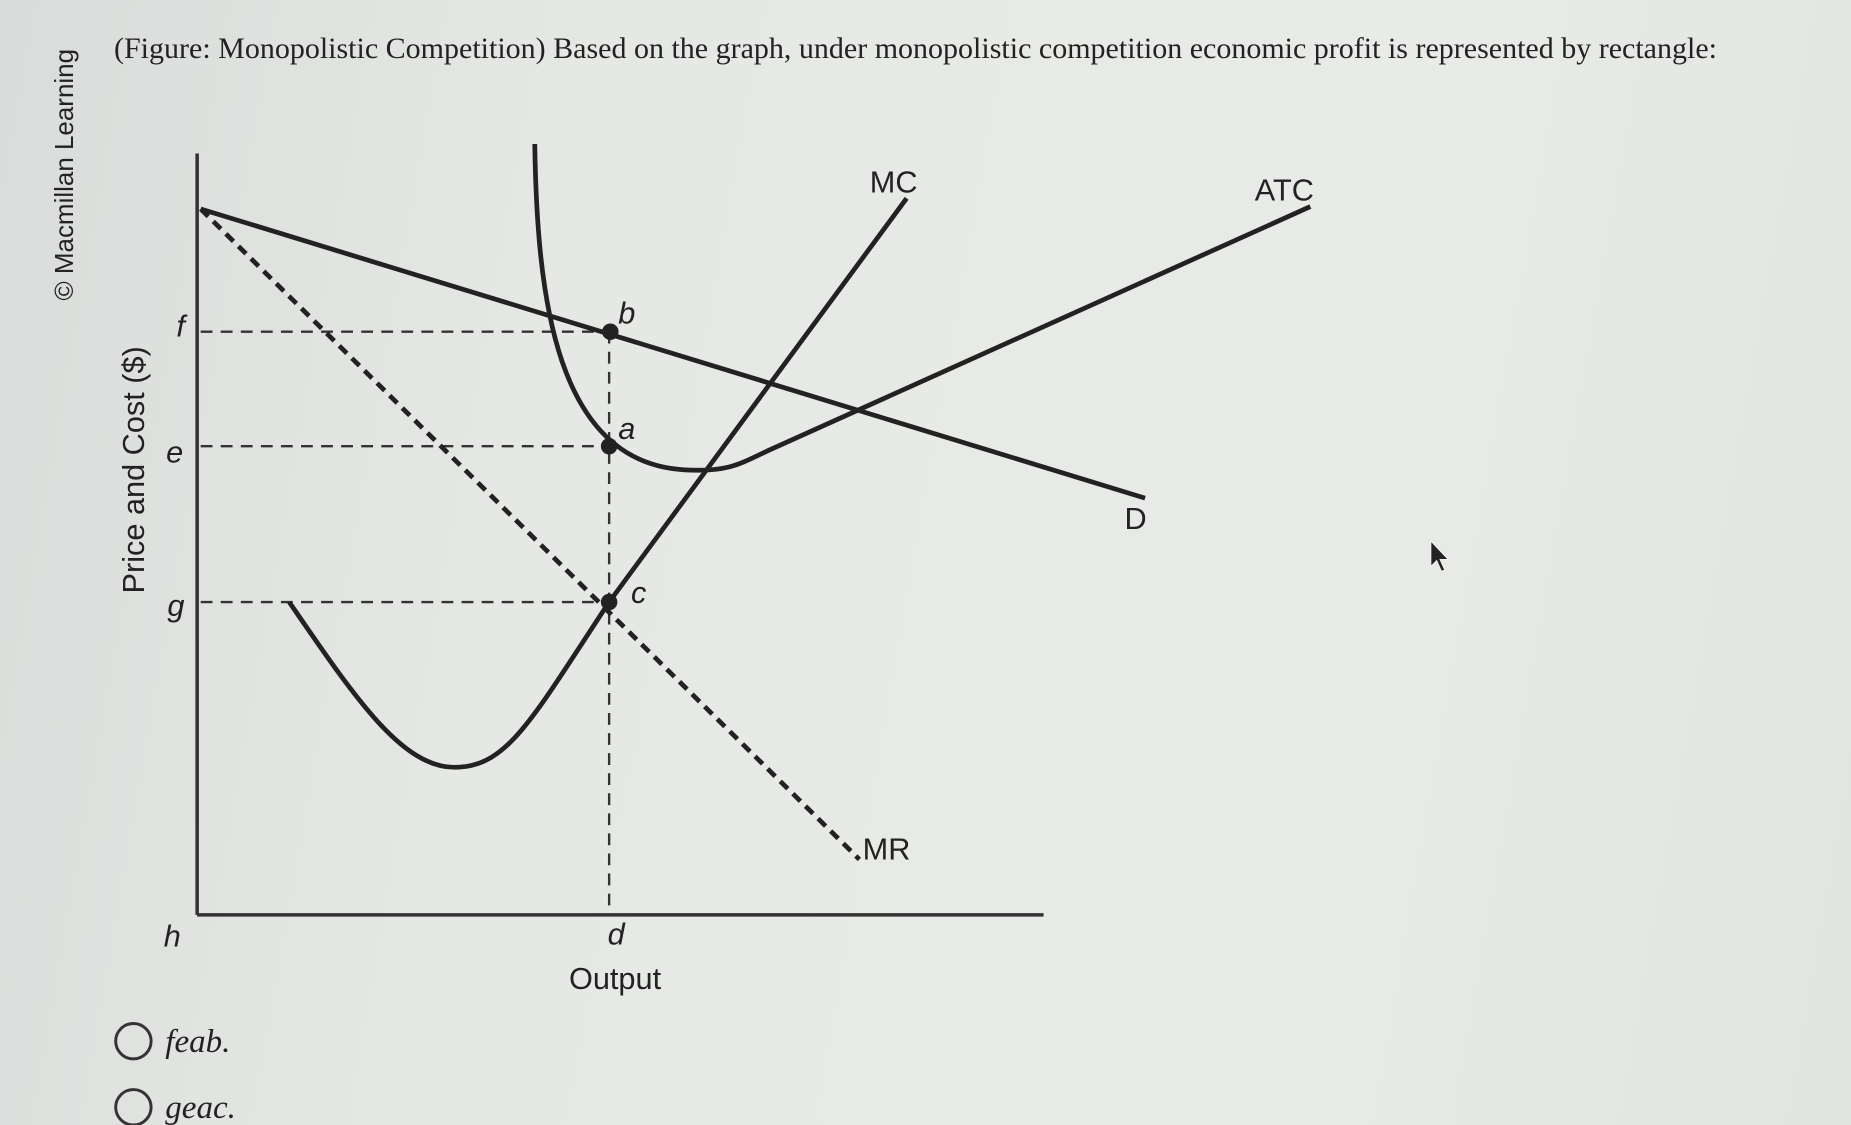 This screenshot has height=1125, width=1851. What do you see at coordinates (617, 933) in the screenshot?
I see `axis-point-label: d` at bounding box center [617, 933].